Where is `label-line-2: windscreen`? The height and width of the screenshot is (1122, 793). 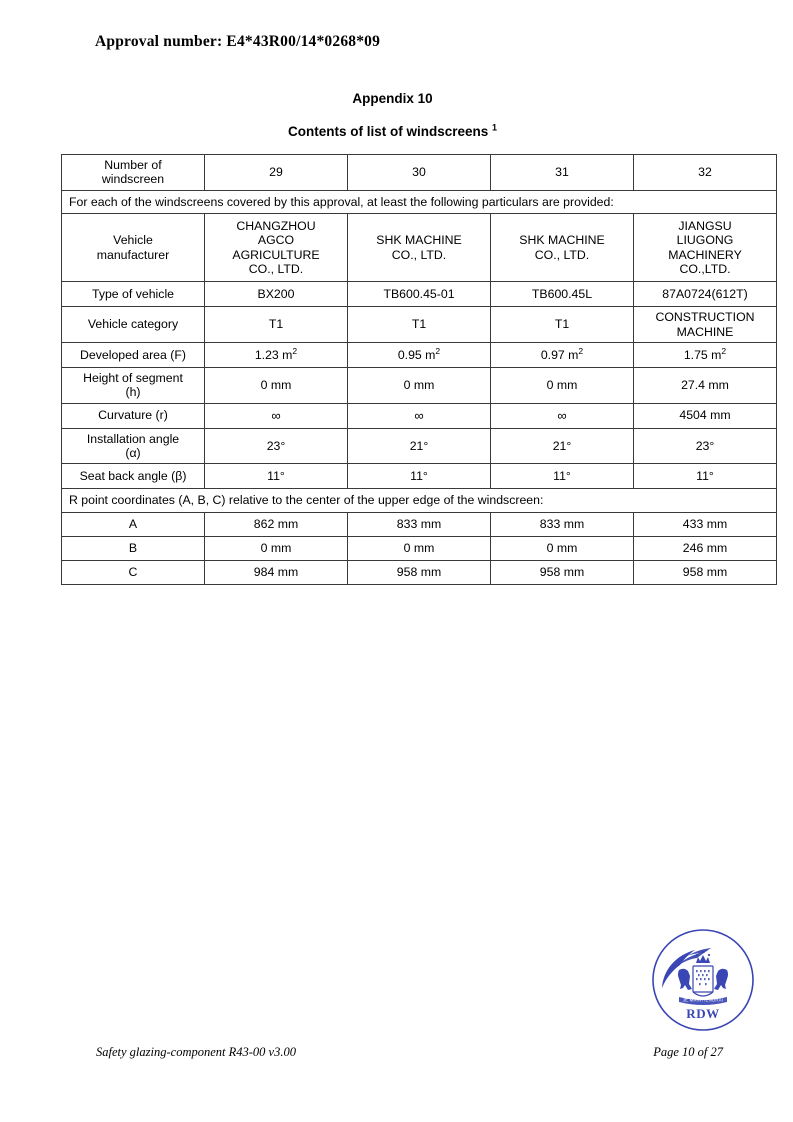 label-line-2: windscreen is located at coordinates (133, 179).